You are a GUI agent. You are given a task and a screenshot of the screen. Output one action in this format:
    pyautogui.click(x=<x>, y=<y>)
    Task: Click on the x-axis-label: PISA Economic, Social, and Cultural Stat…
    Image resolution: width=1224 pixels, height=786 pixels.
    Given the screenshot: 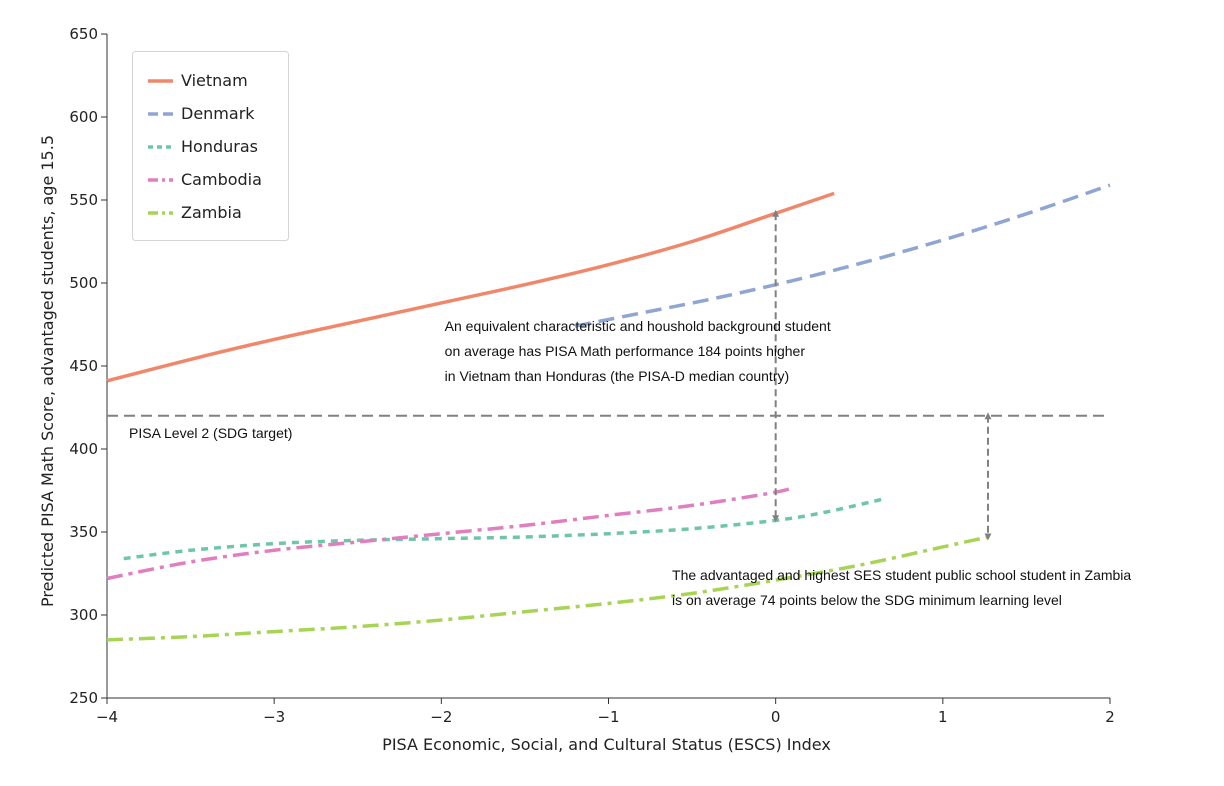 What is the action you would take?
    pyautogui.click(x=606, y=744)
    